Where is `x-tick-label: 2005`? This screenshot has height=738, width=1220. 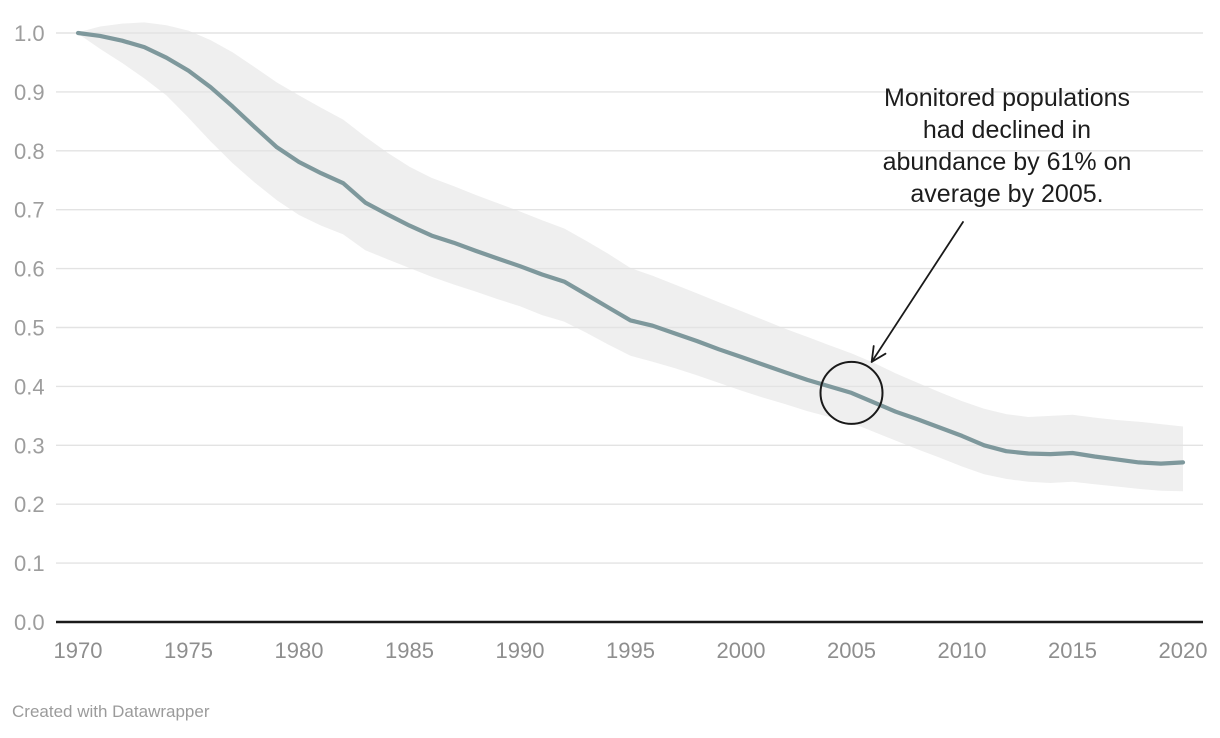
x-tick-label: 2005 is located at coordinates (851, 650).